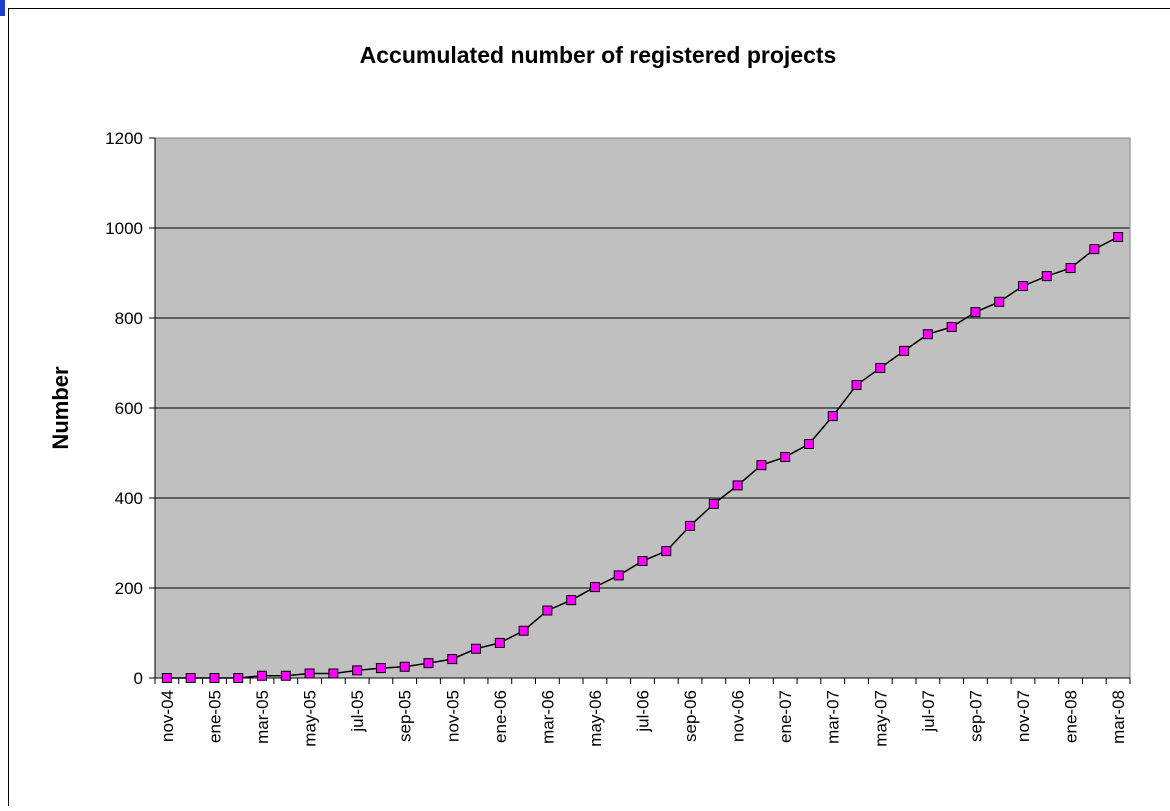 This screenshot has width=1170, height=811. What do you see at coordinates (310, 718) in the screenshot?
I see `x-tick-label: may-05` at bounding box center [310, 718].